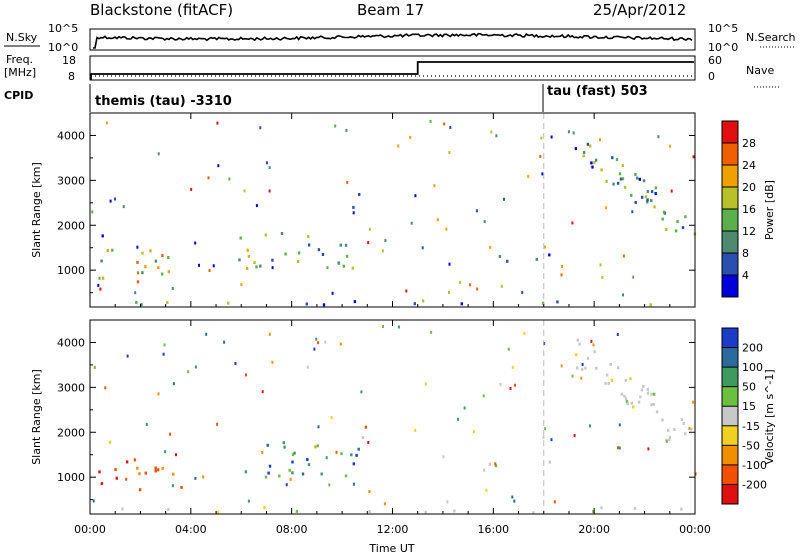 The height and width of the screenshot is (554, 800). I want to click on x-tick-label: 16:00, so click(493, 529).